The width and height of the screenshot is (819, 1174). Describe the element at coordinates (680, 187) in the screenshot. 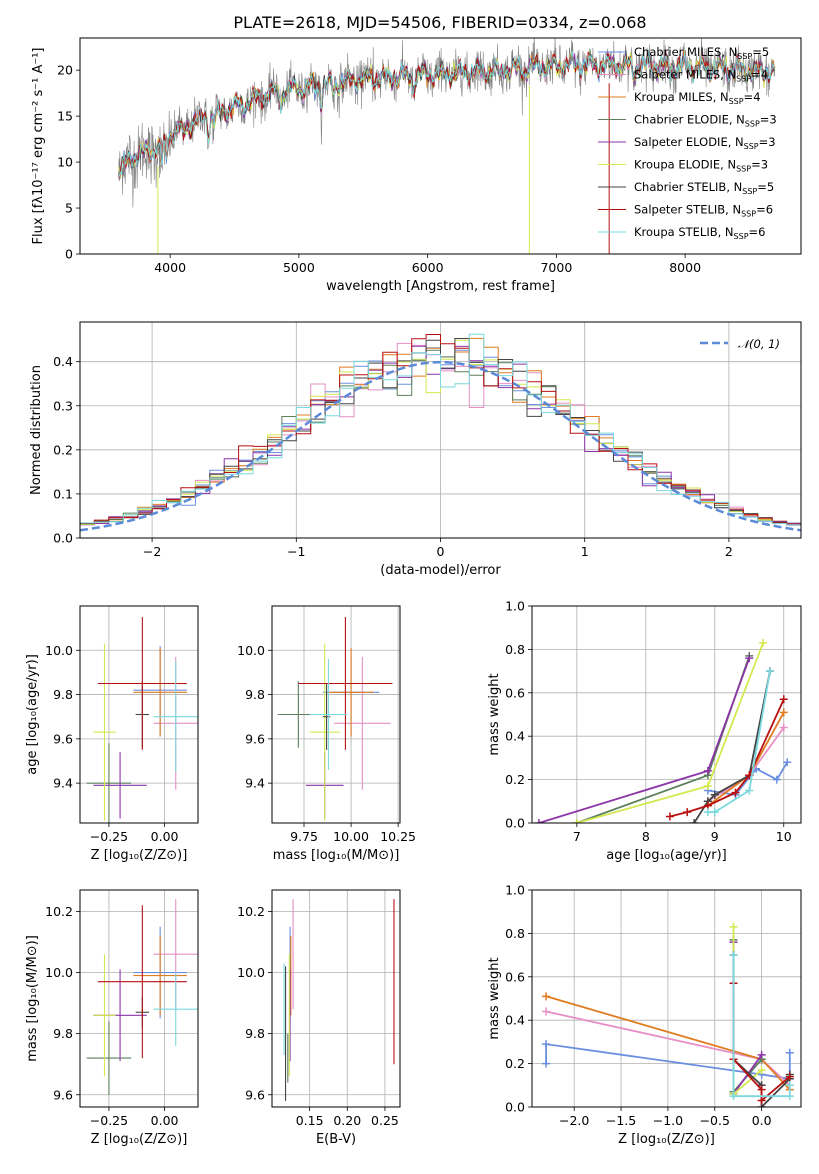

I see `legend-series-name: Chabrier STELIB` at that location.